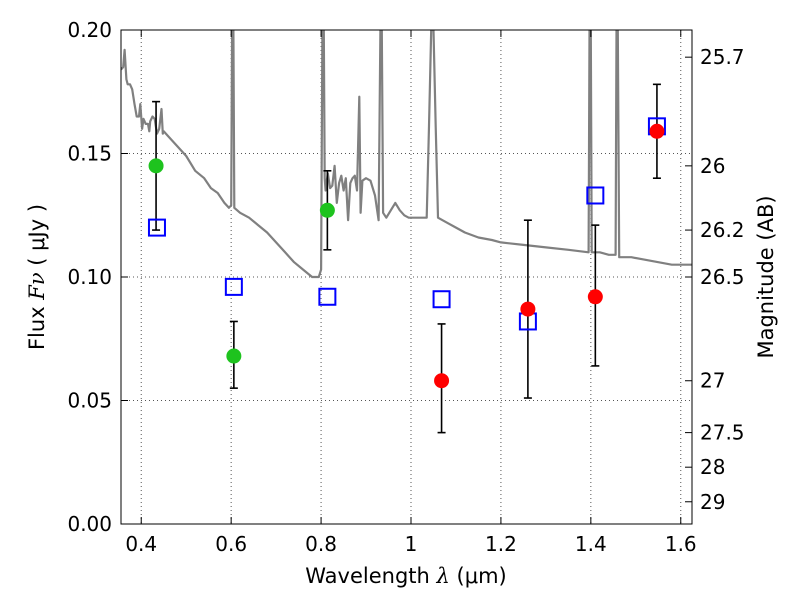  I want to click on y-tick-label: 0.15, so click(89, 154).